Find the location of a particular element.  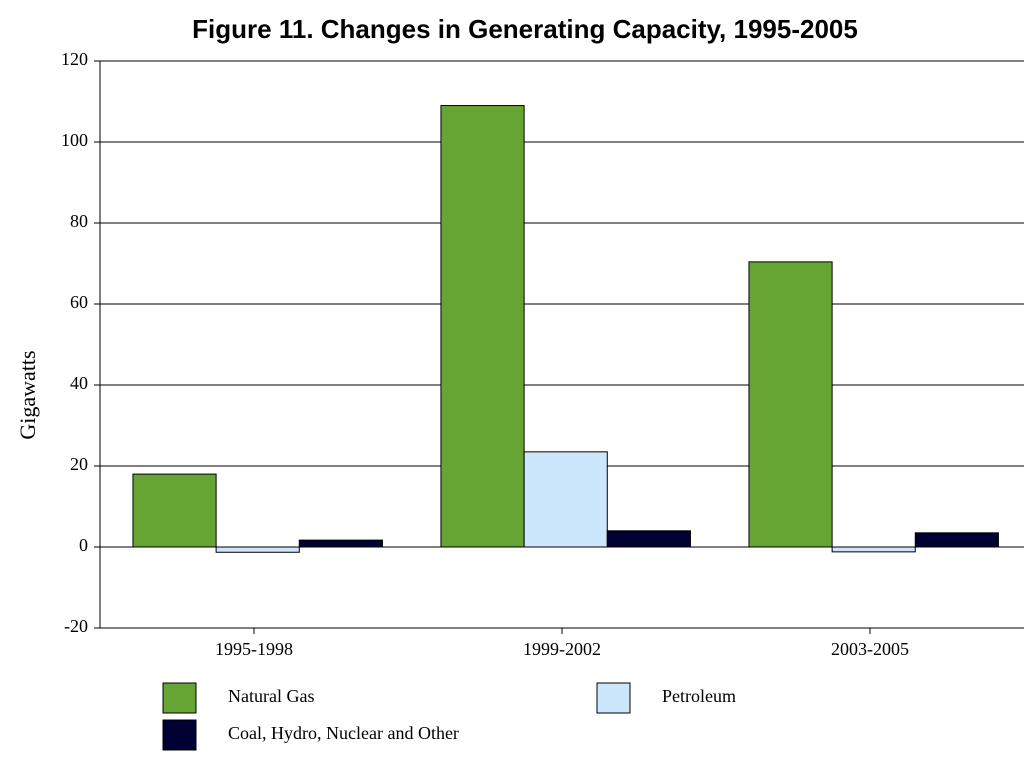

y-tick-label: 0 is located at coordinates (83, 545).